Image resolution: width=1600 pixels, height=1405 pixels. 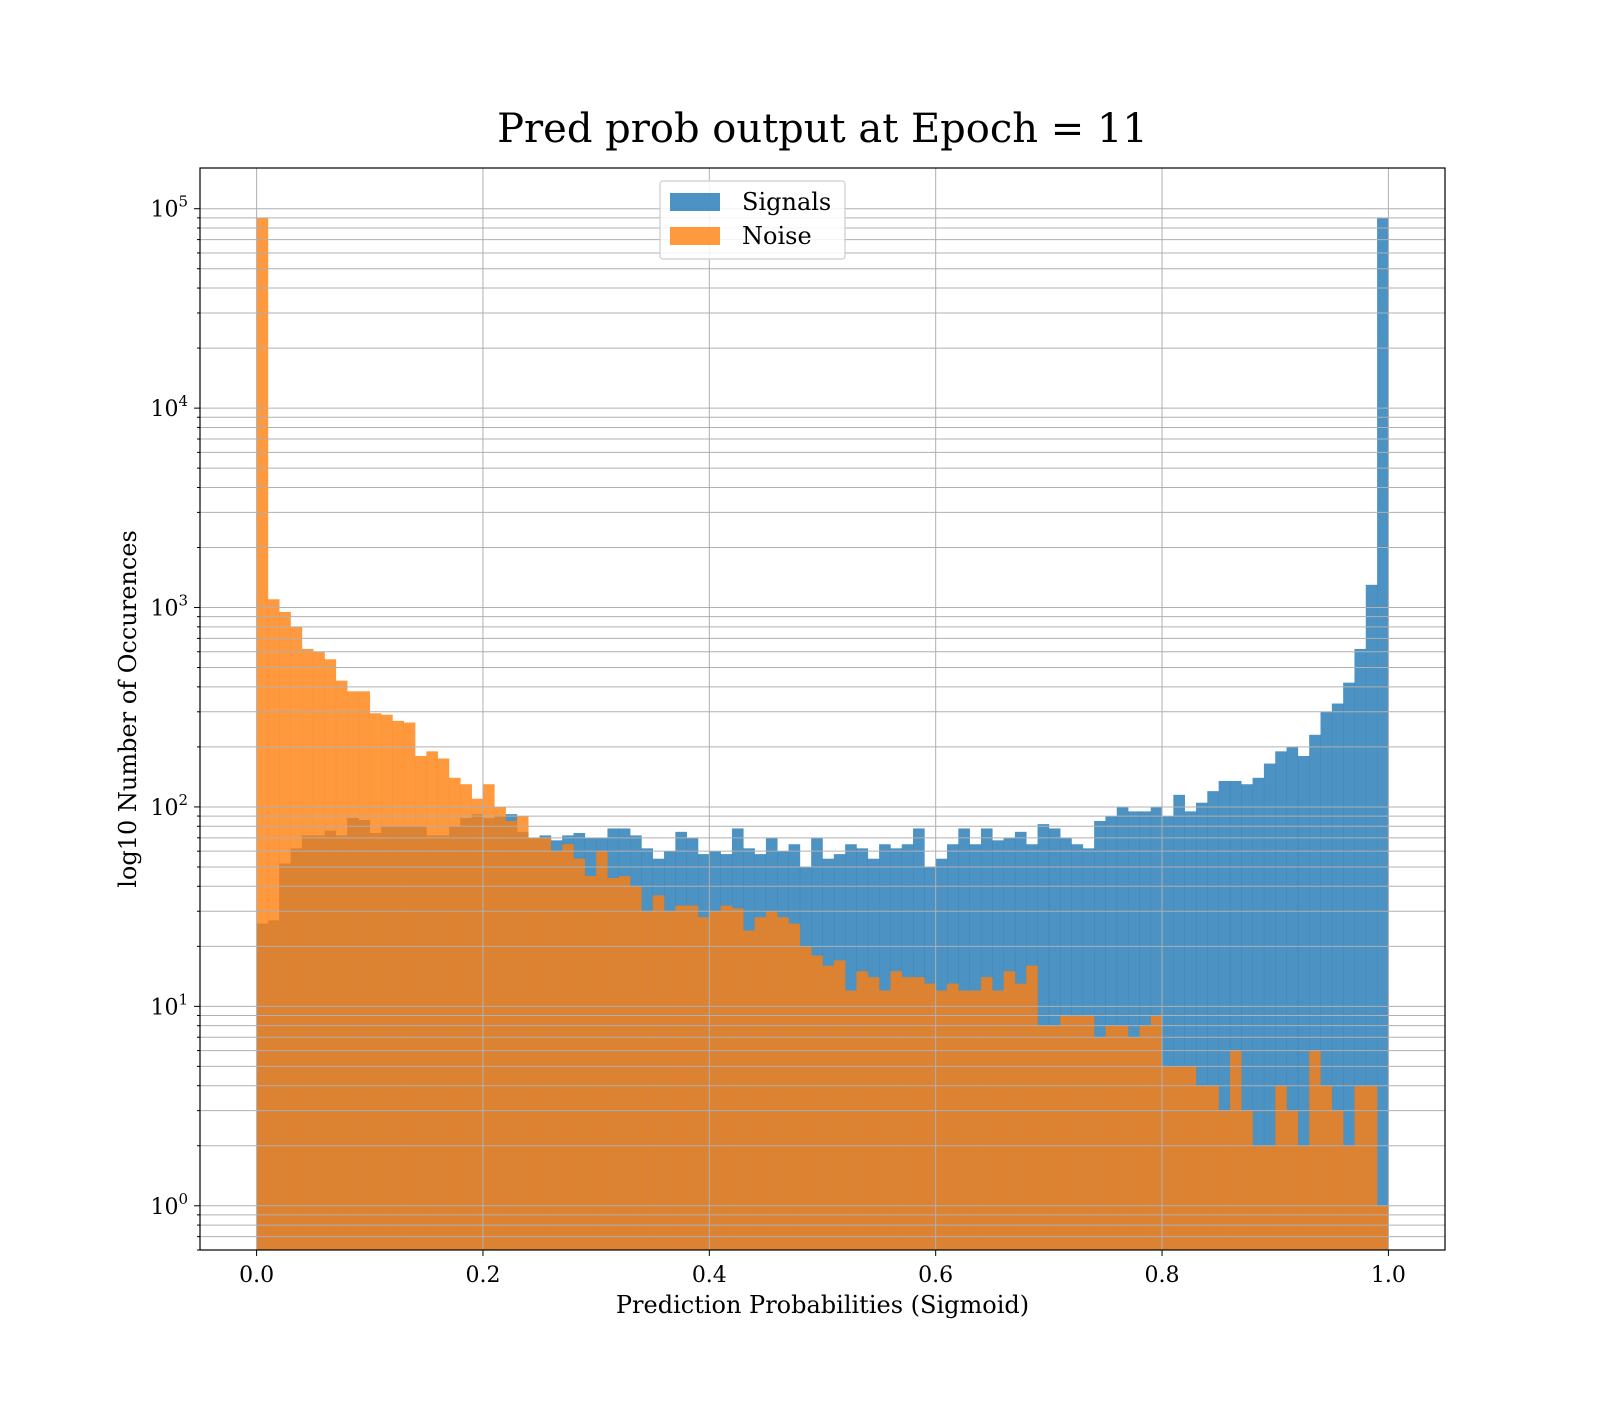 I want to click on y-axis-title: log10 Number of Occurences, so click(x=128, y=709).